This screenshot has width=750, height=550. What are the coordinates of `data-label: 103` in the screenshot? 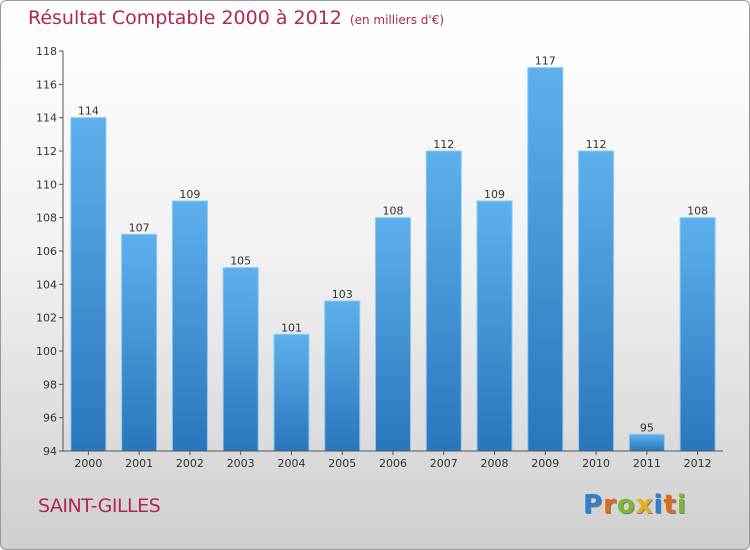 It's located at (342, 294).